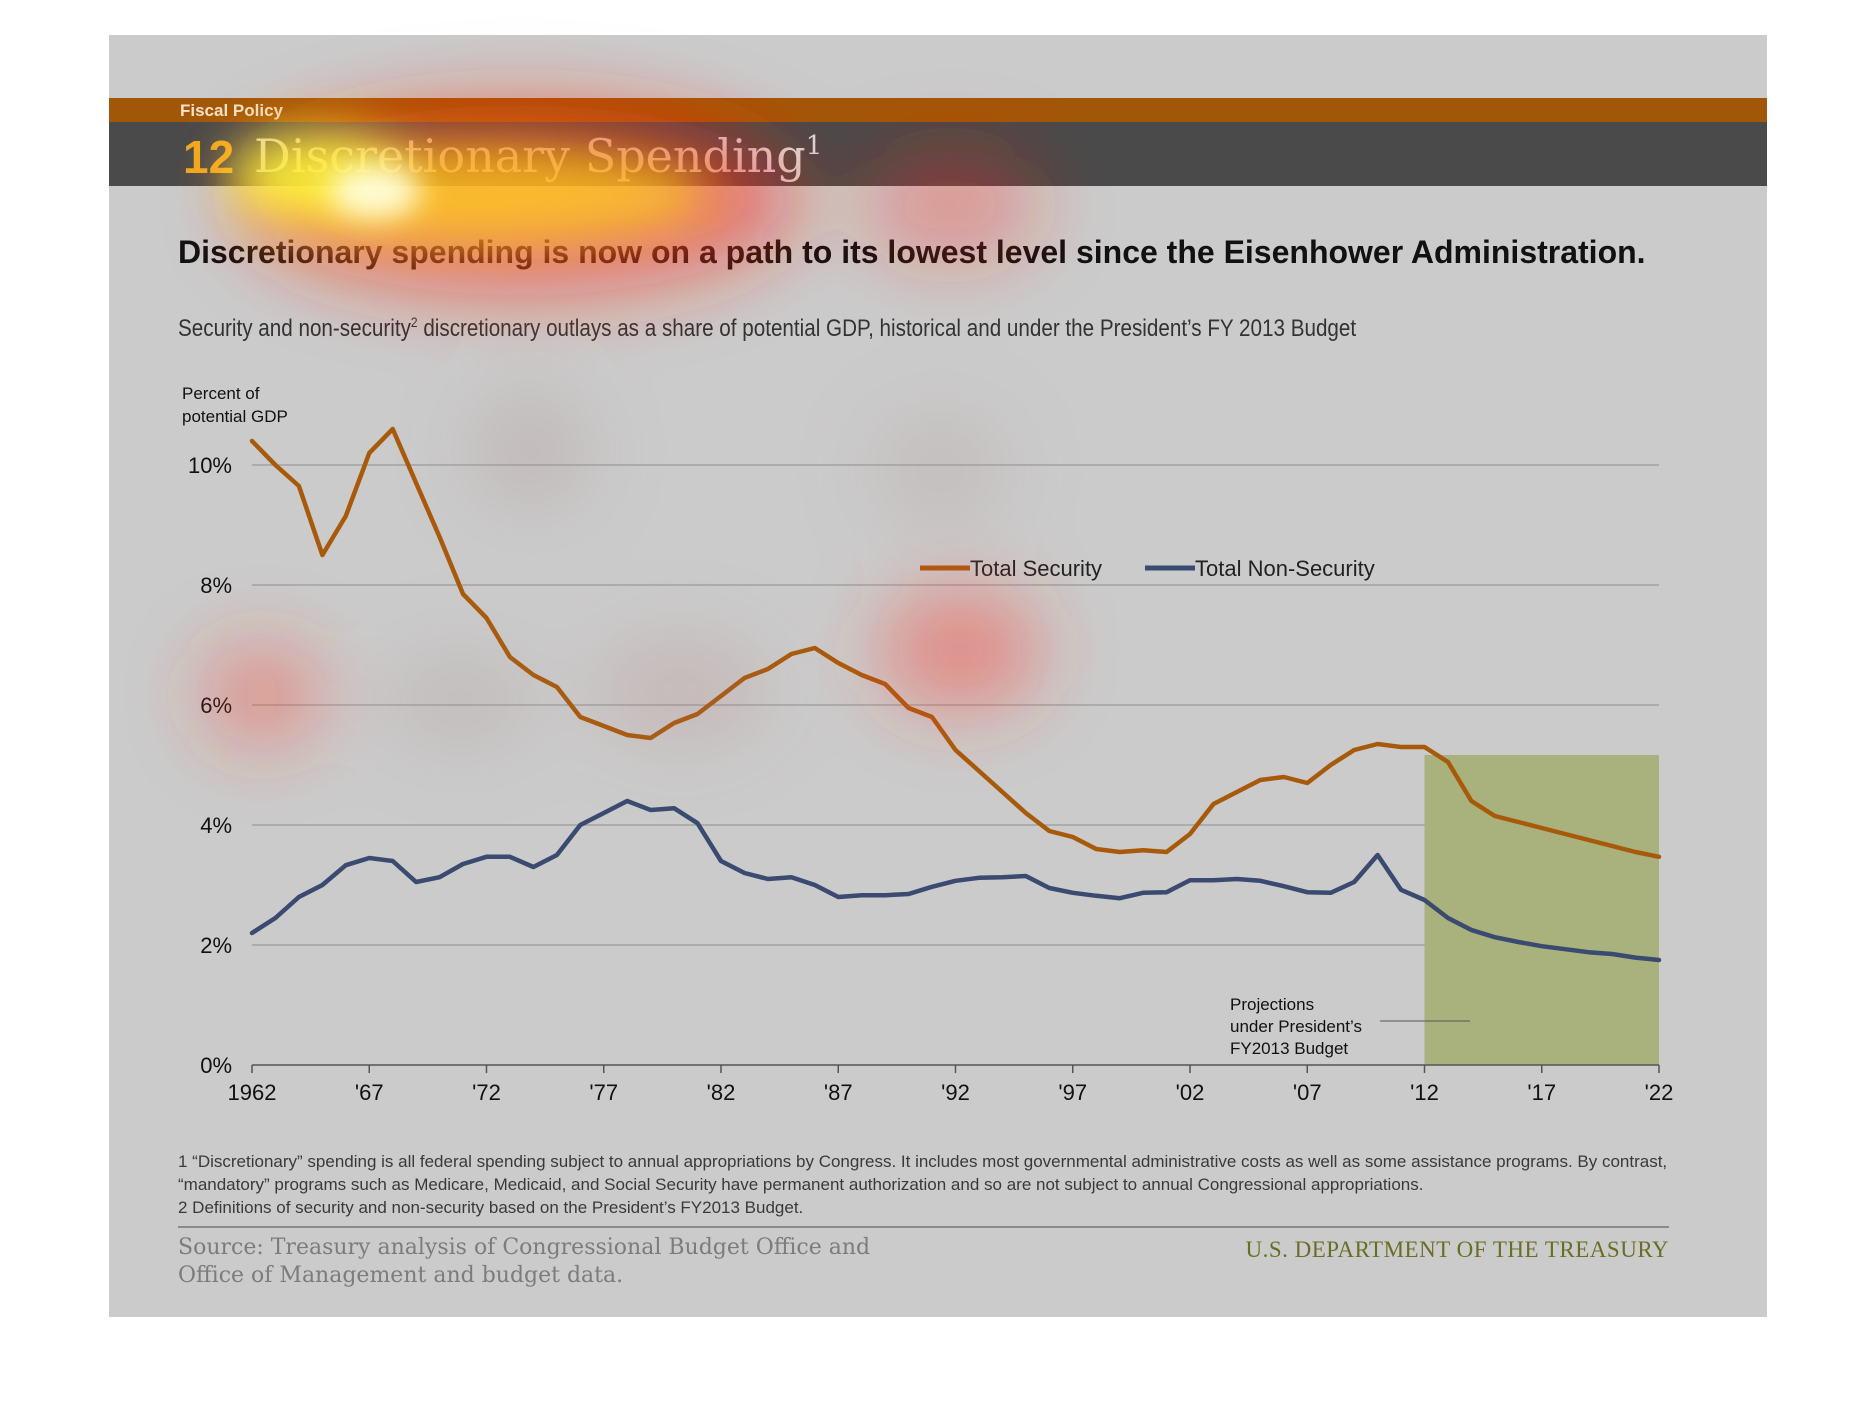 The width and height of the screenshot is (1866, 1404). Describe the element at coordinates (221, 393) in the screenshot. I see `y-axis-label-line-1: Percent of` at that location.